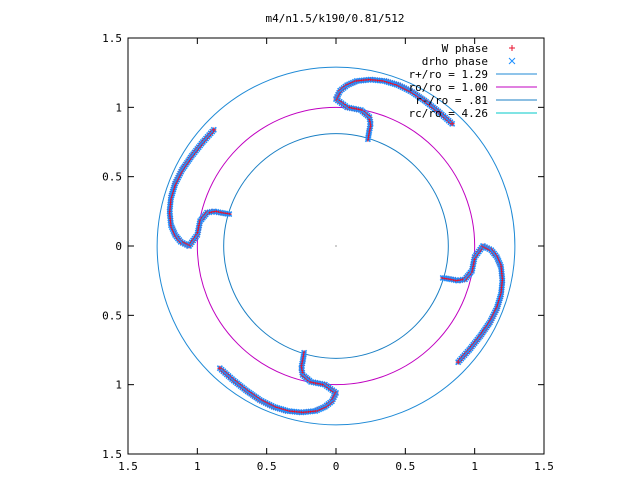 The image size is (640, 480). Describe the element at coordinates (336, 466) in the screenshot. I see `x-tick-label: 0` at that location.